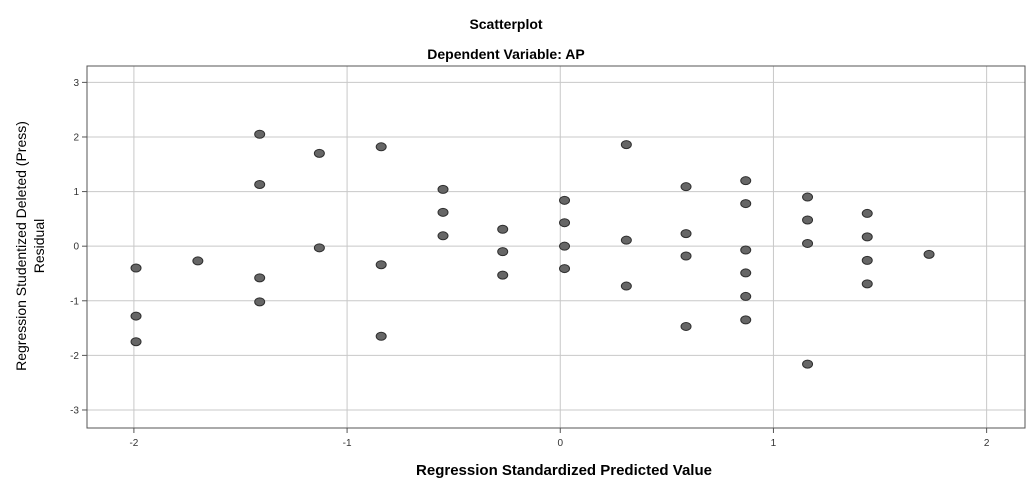  What do you see at coordinates (564, 470) in the screenshot?
I see `x-axis-label: Regression Standardized Predicted Value` at bounding box center [564, 470].